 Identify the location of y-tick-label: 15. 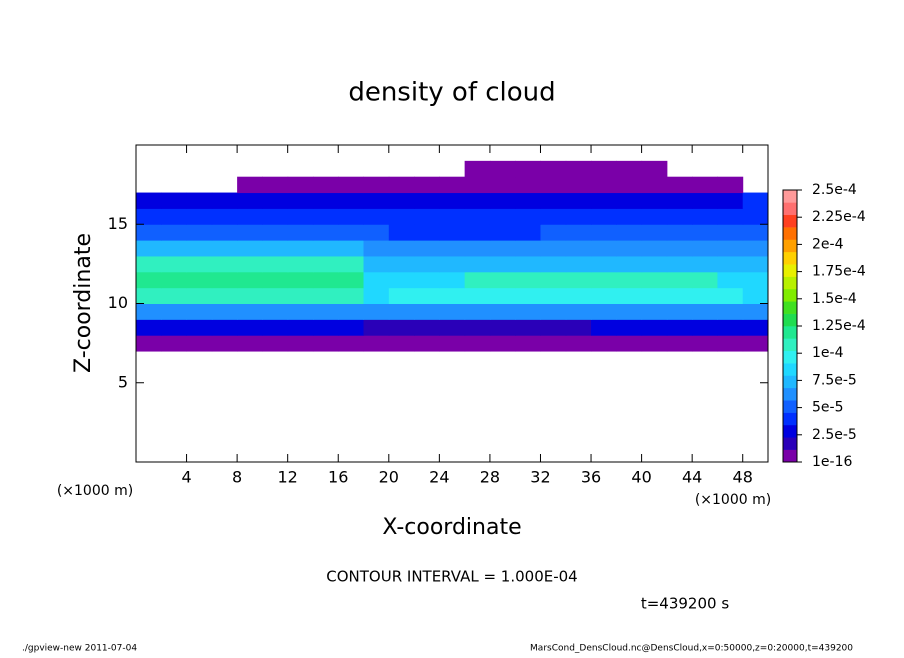
(118, 223).